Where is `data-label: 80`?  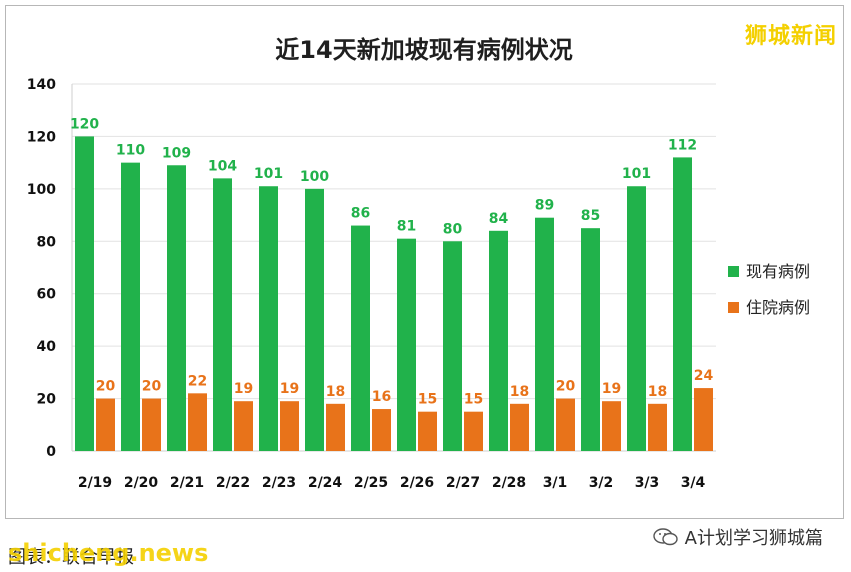
data-label: 80 is located at coordinates (453, 229).